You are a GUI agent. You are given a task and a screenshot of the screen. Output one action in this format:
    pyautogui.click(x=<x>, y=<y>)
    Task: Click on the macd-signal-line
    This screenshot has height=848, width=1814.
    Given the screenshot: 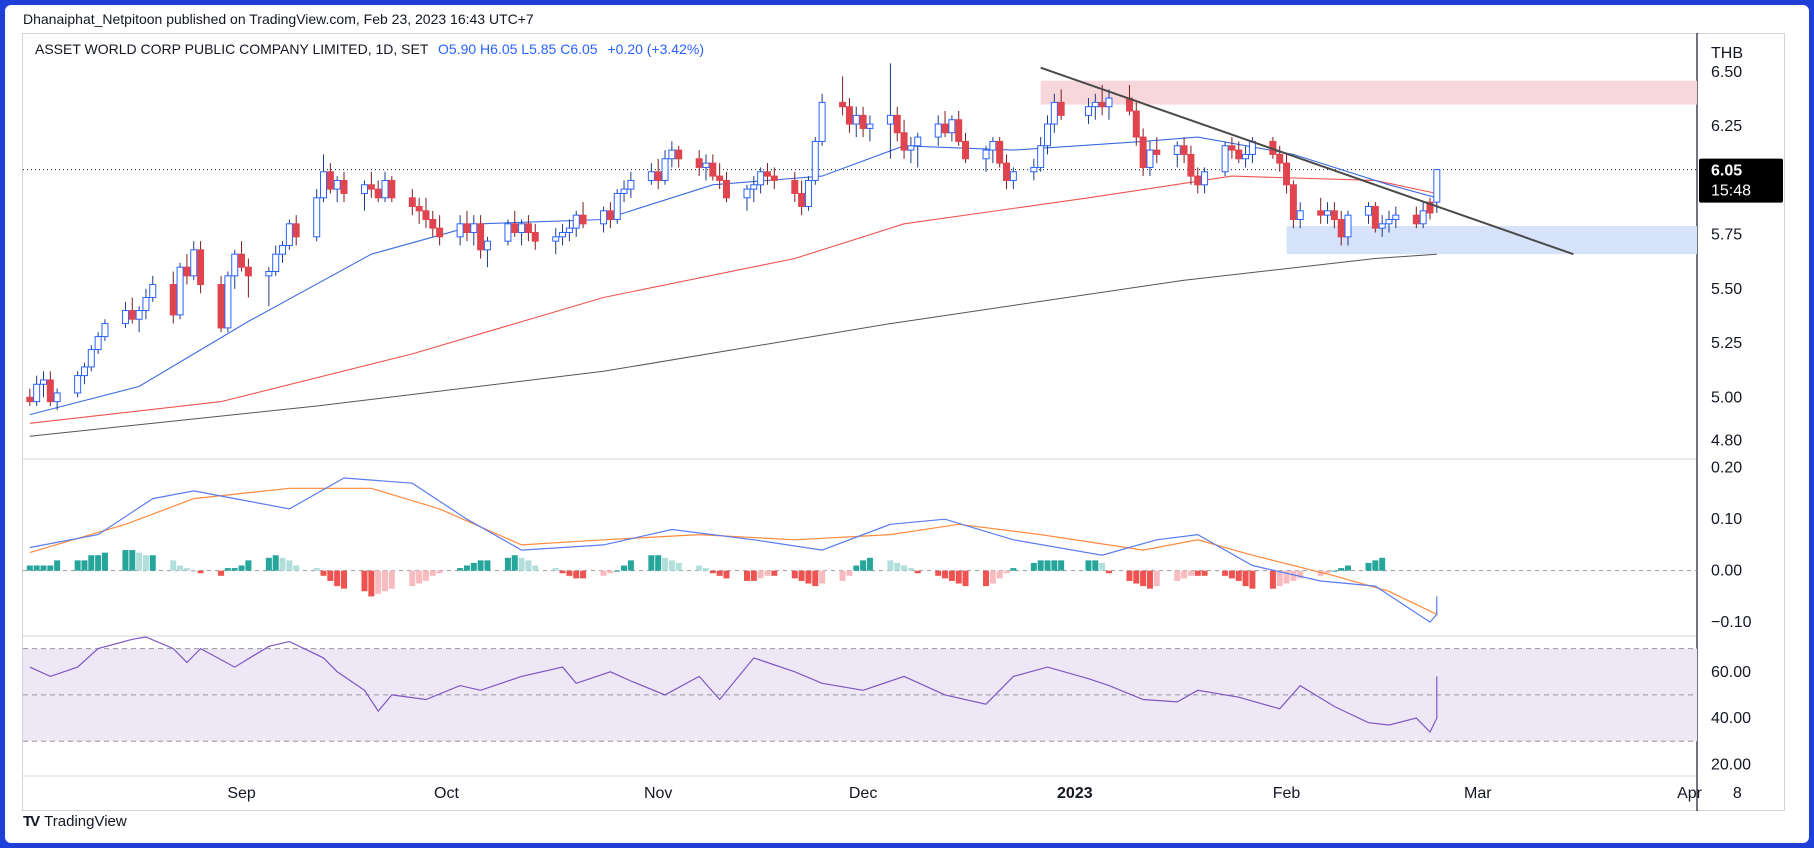 What is the action you would take?
    pyautogui.click(x=733, y=551)
    